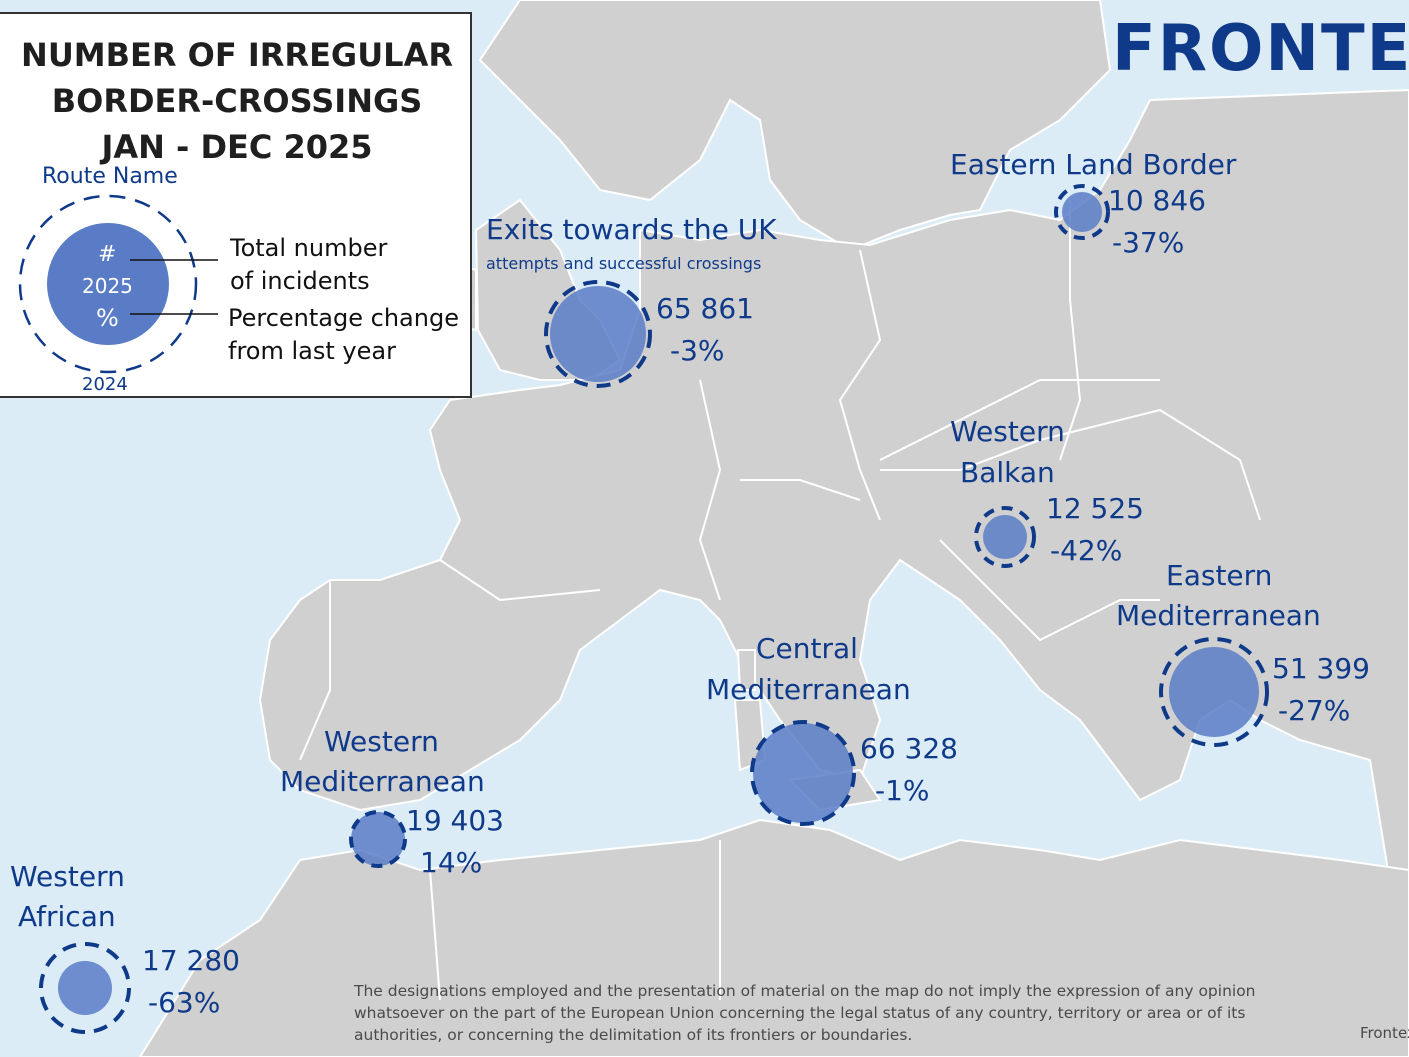 The image size is (1409, 1057). I want to click on value-western-african: 17 280, so click(191, 960).